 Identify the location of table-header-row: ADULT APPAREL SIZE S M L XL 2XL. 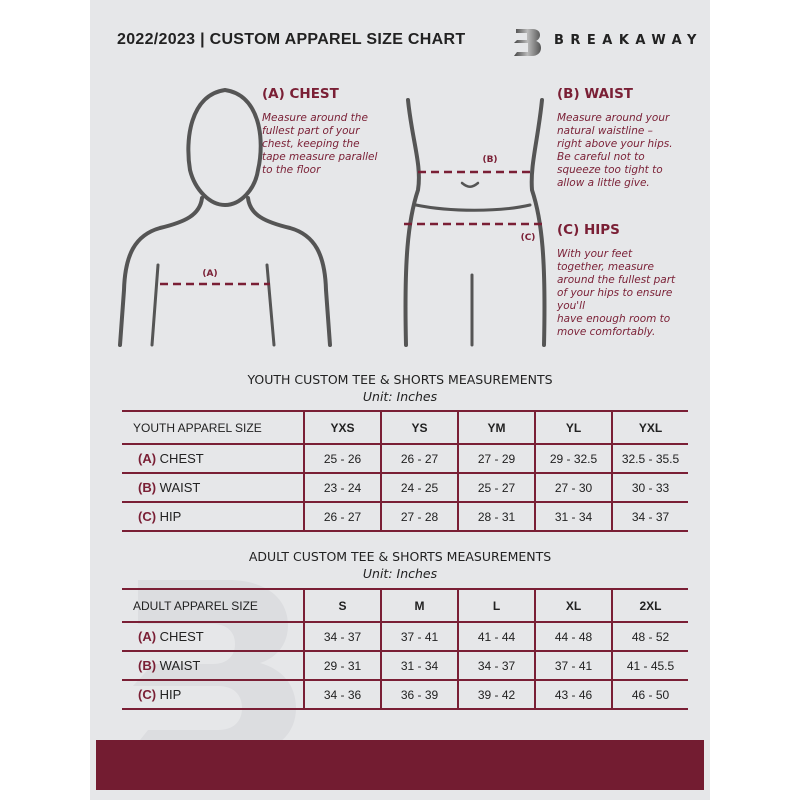
(405, 605).